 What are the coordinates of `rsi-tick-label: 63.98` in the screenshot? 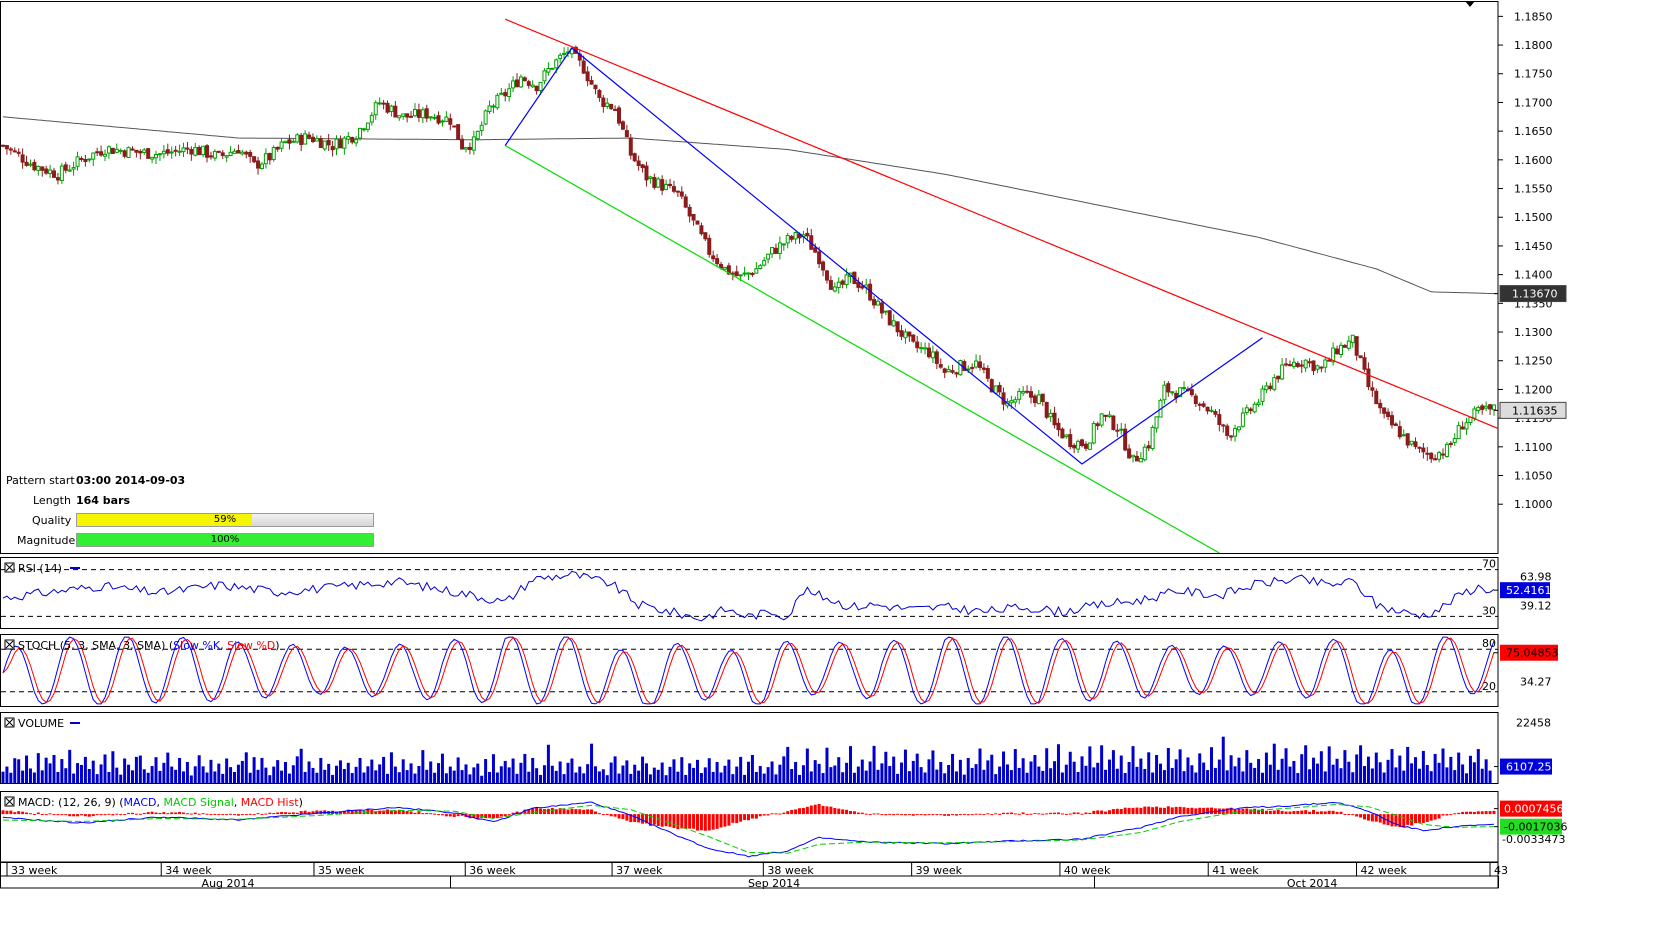 It's located at (1536, 577).